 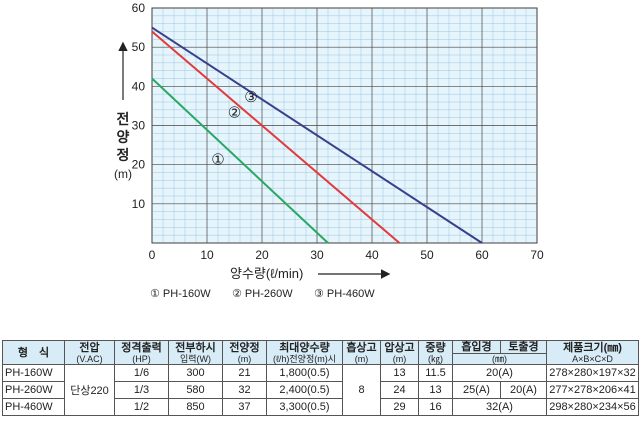 I want to click on header-rated-output: 정격출력 (HP), so click(x=141, y=352).